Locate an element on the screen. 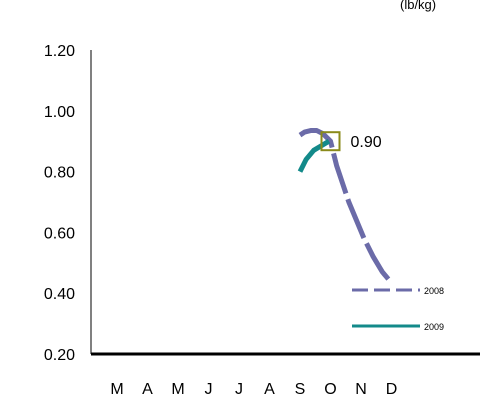 The image size is (481, 411). legend-label-2009: 2009 is located at coordinates (434, 327).